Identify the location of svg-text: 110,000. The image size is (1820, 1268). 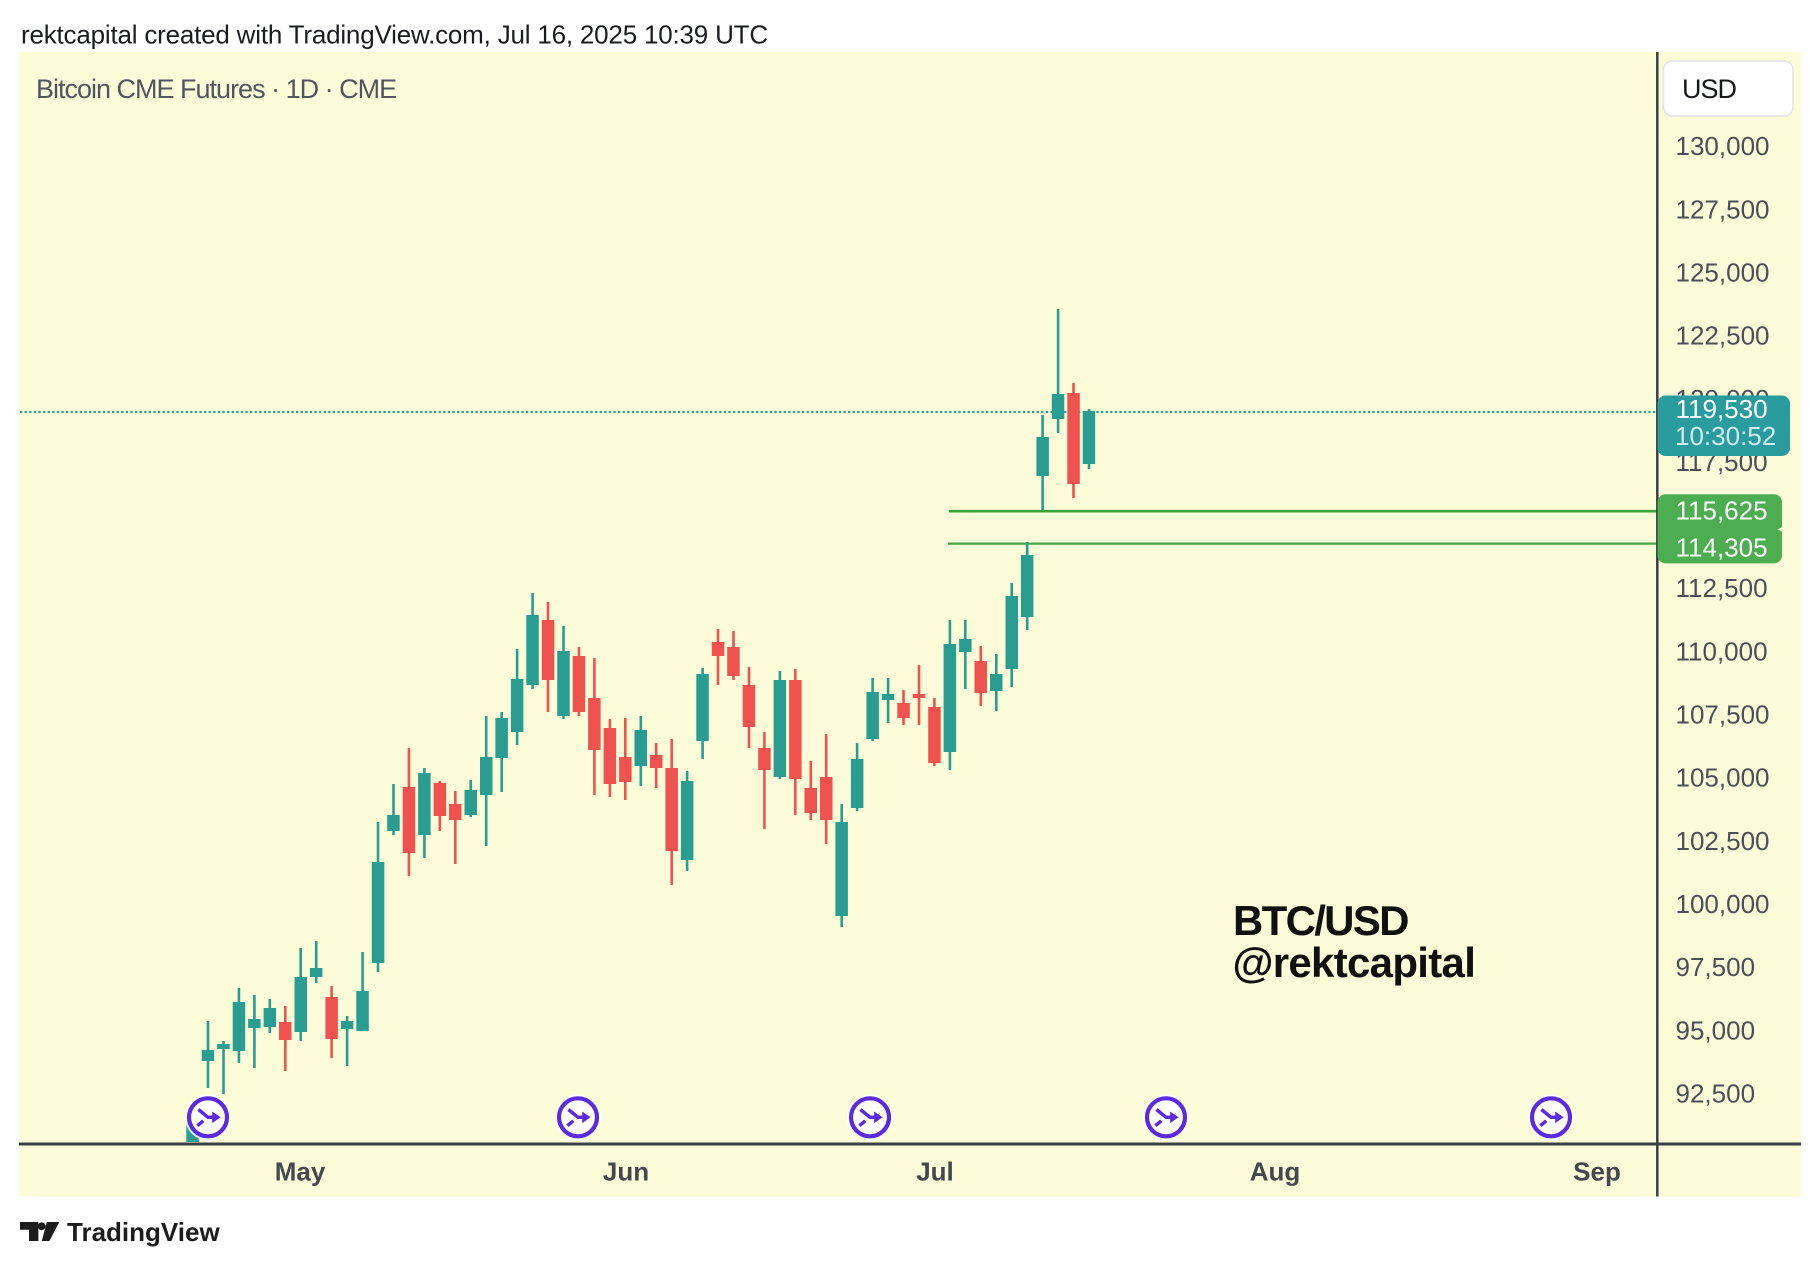
(1722, 651).